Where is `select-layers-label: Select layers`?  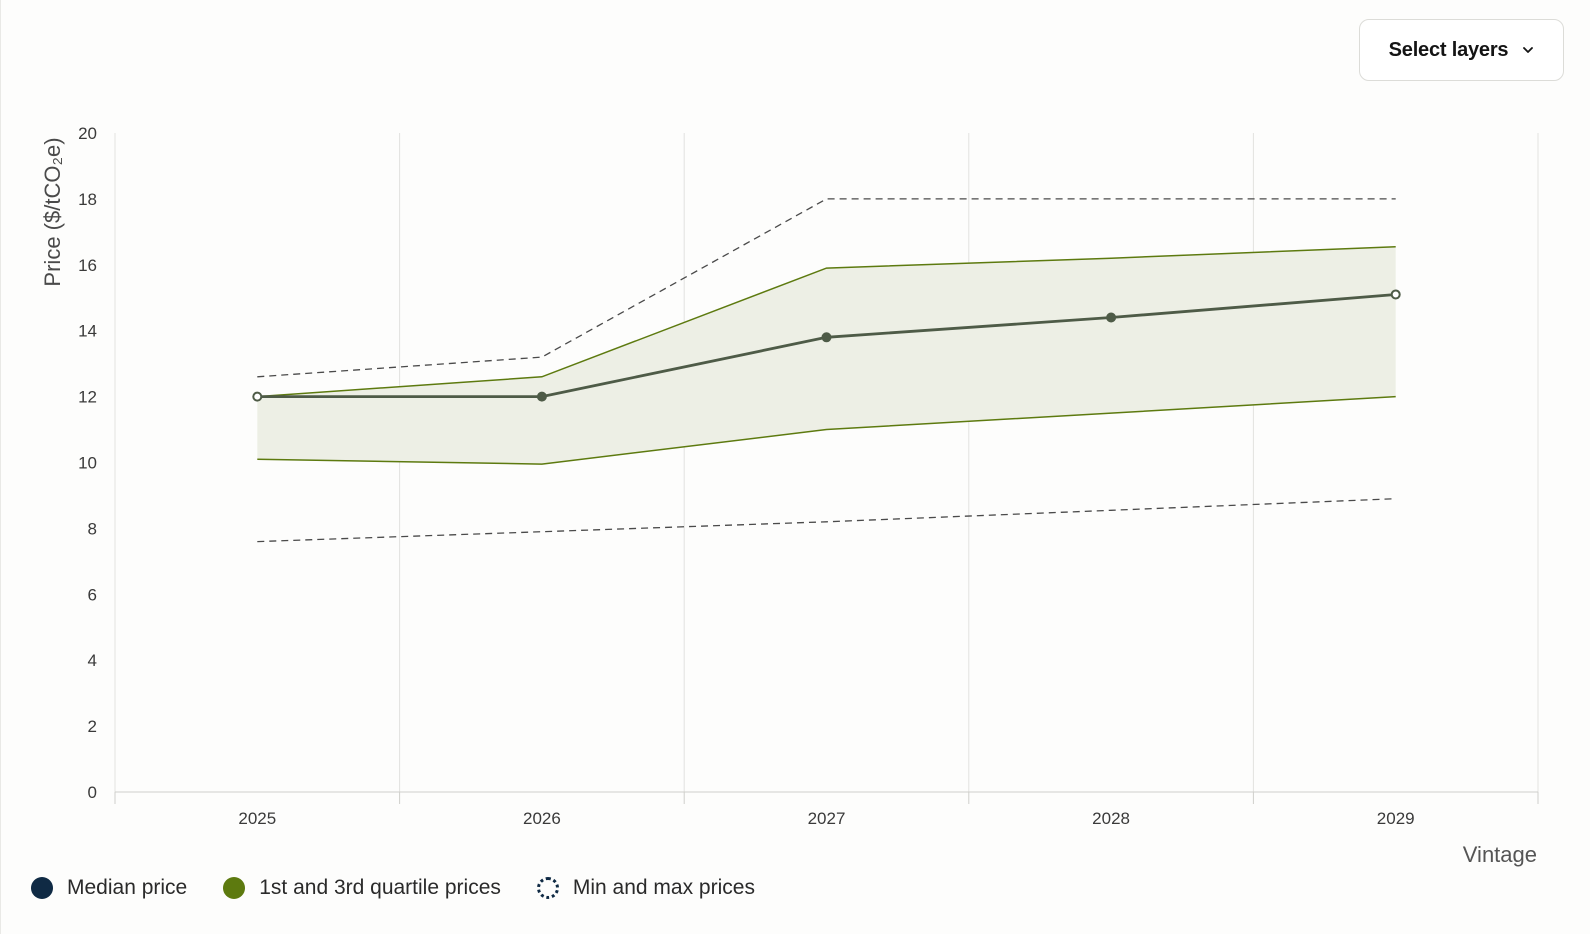
select-layers-label: Select layers is located at coordinates (1448, 49).